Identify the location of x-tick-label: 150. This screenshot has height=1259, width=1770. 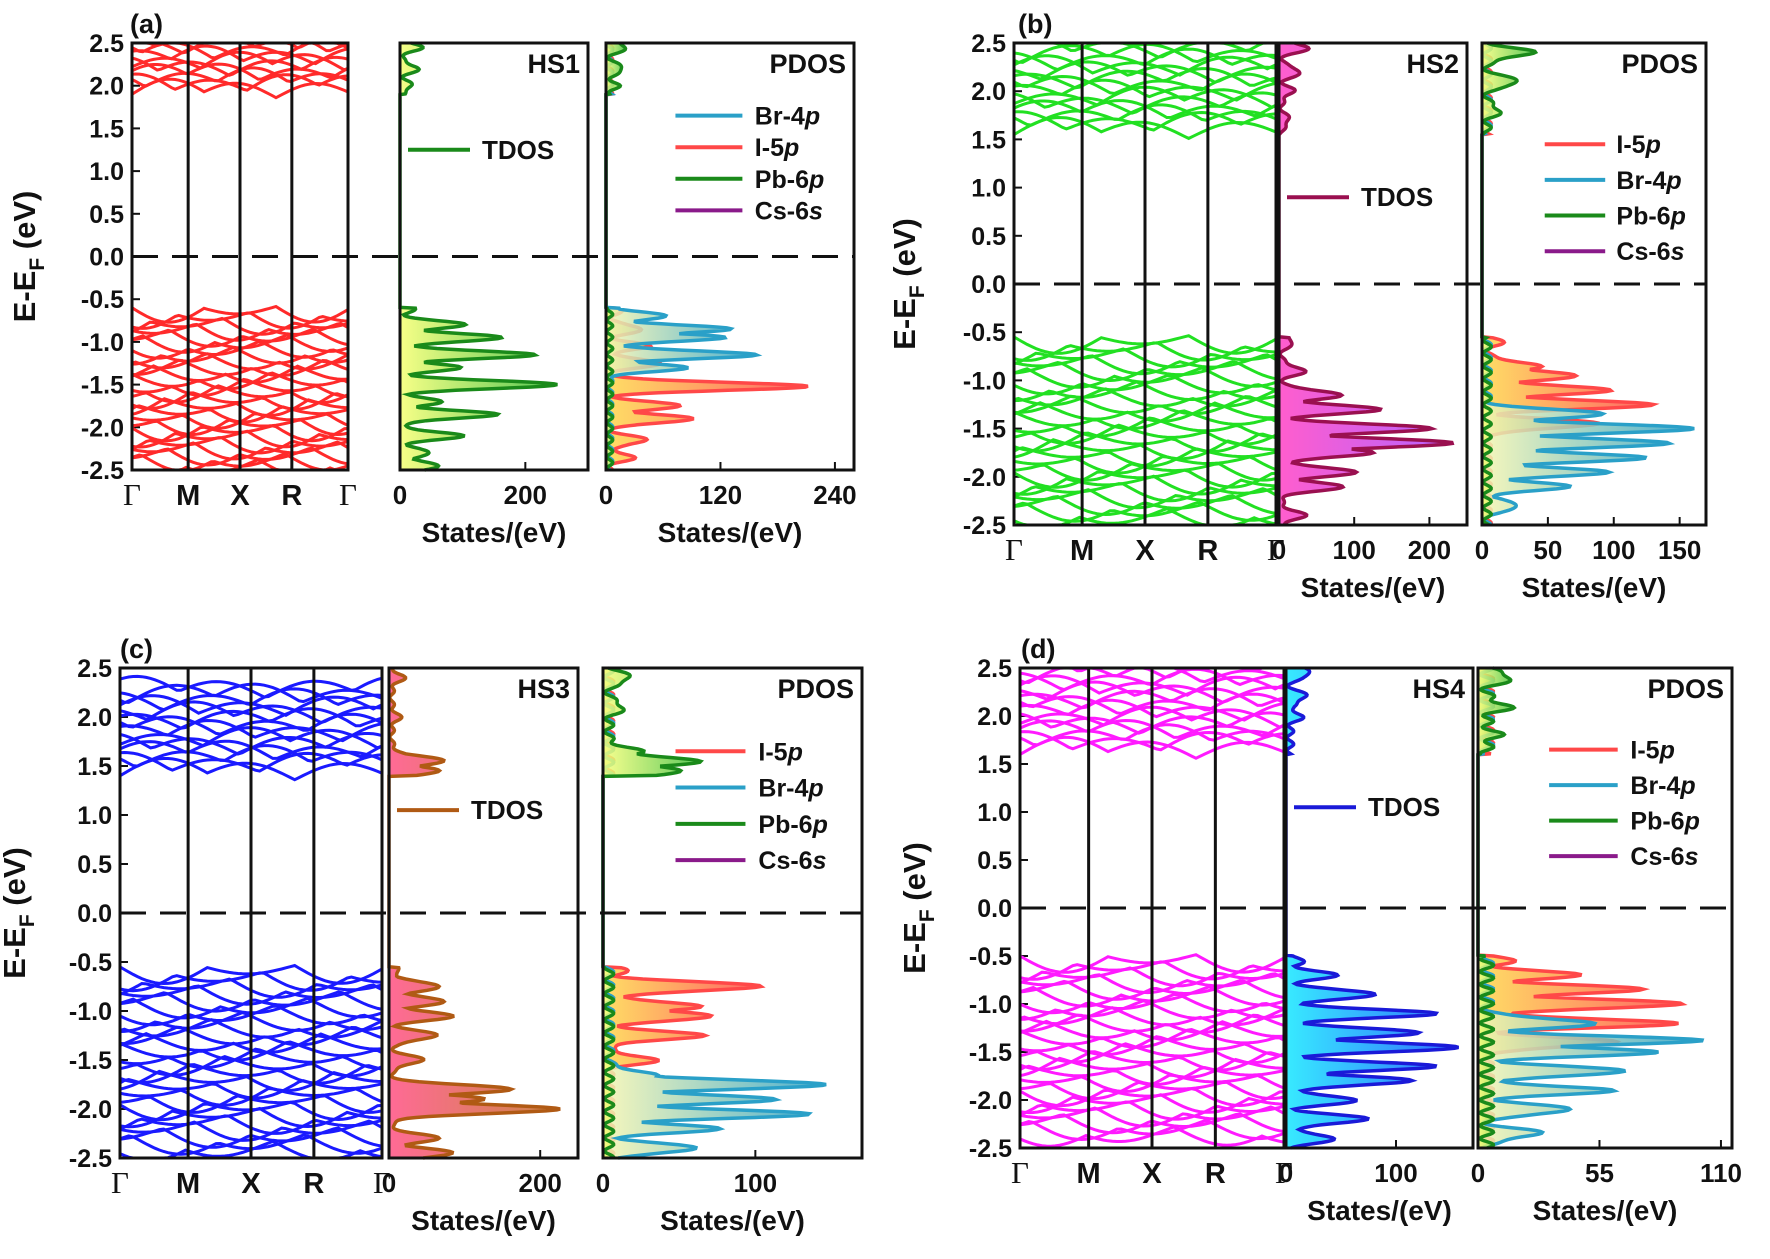
(1679, 550).